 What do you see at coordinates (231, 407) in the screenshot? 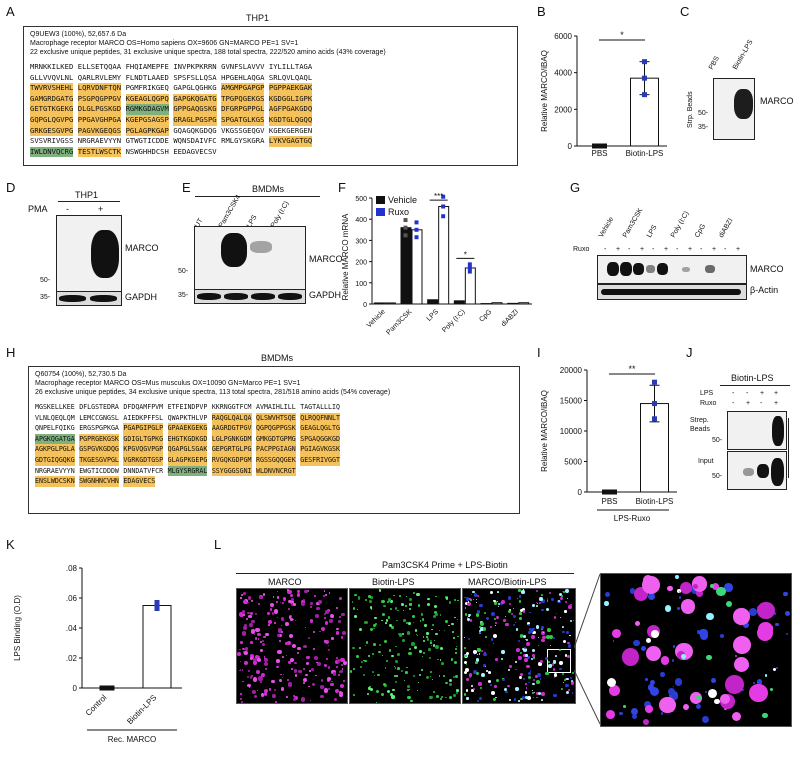
I see `sequence-chunk: KKRNGGTFCM` at bounding box center [231, 407].